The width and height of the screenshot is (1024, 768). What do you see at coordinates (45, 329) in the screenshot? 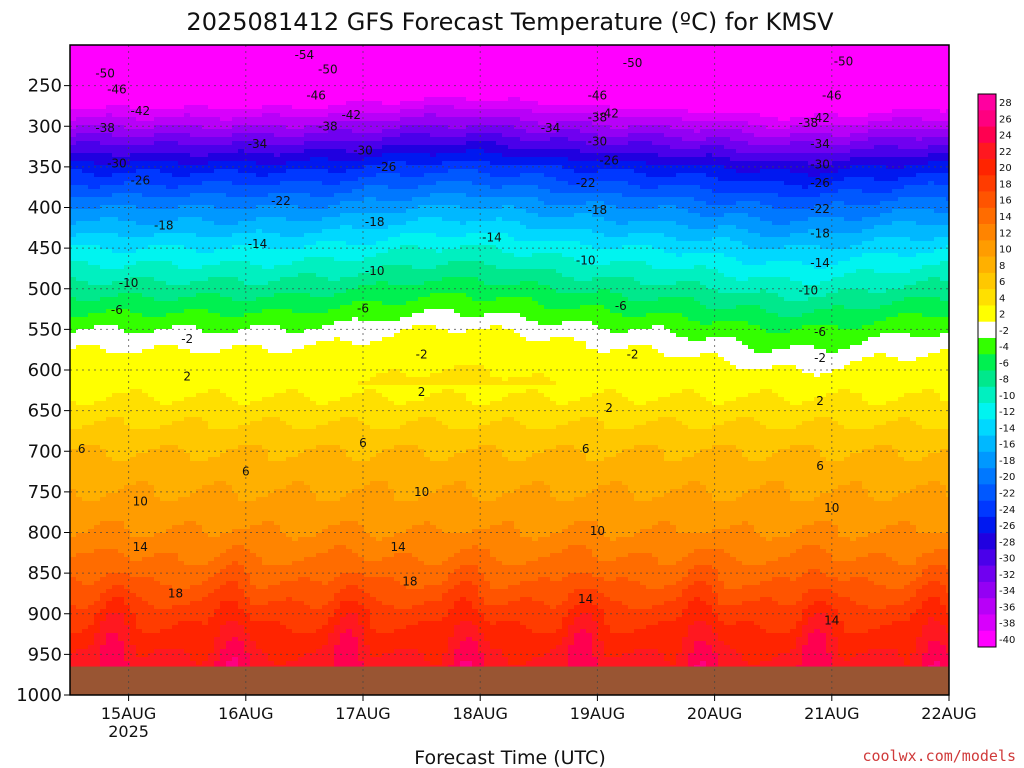
I see `y-tick-label: 550` at bounding box center [45, 329].